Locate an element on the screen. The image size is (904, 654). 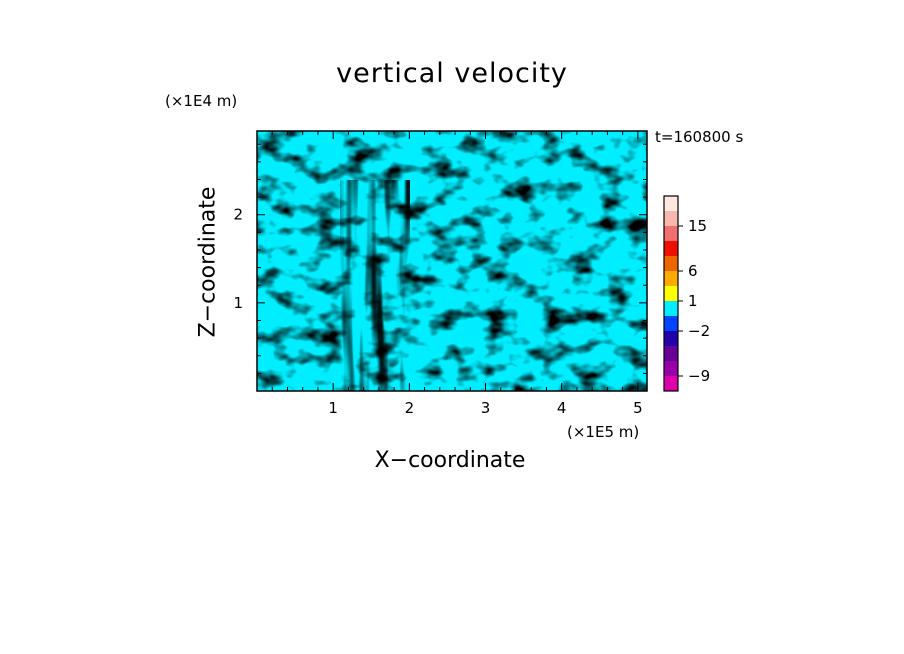
x-axis-unit: (×1E5 m) is located at coordinates (603, 432).